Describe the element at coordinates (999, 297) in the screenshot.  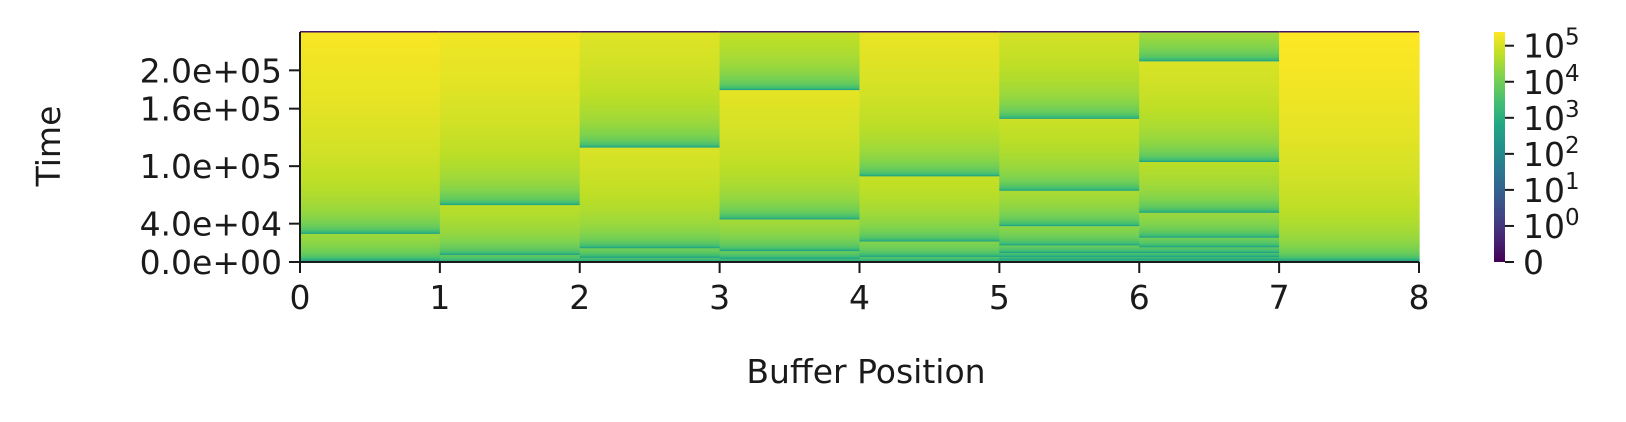
I see `x-tick-label: 5` at that location.